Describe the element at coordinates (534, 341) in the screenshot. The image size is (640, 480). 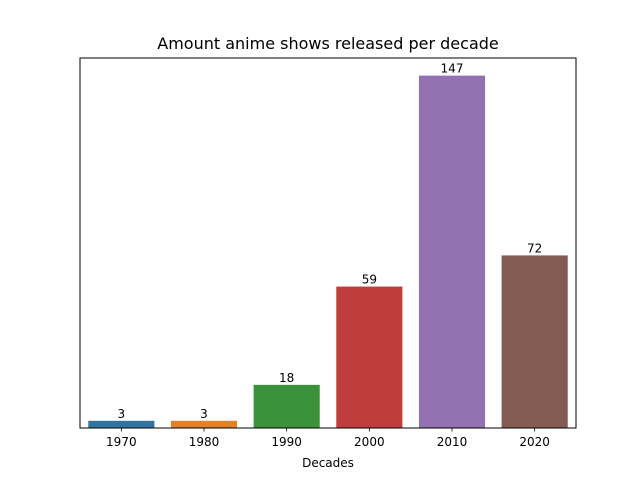
I see `bar-2020` at that location.